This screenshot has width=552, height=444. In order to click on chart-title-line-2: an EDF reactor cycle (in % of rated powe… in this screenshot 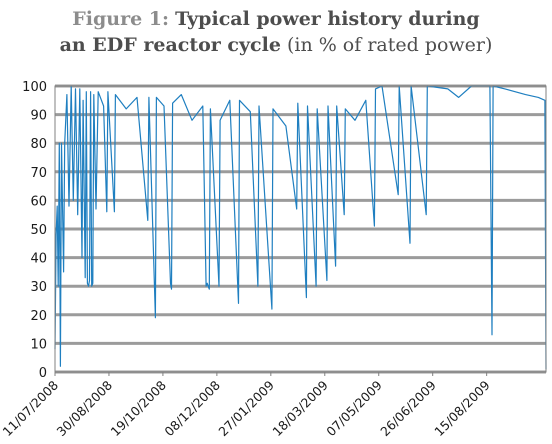, I will do `click(276, 45)`.